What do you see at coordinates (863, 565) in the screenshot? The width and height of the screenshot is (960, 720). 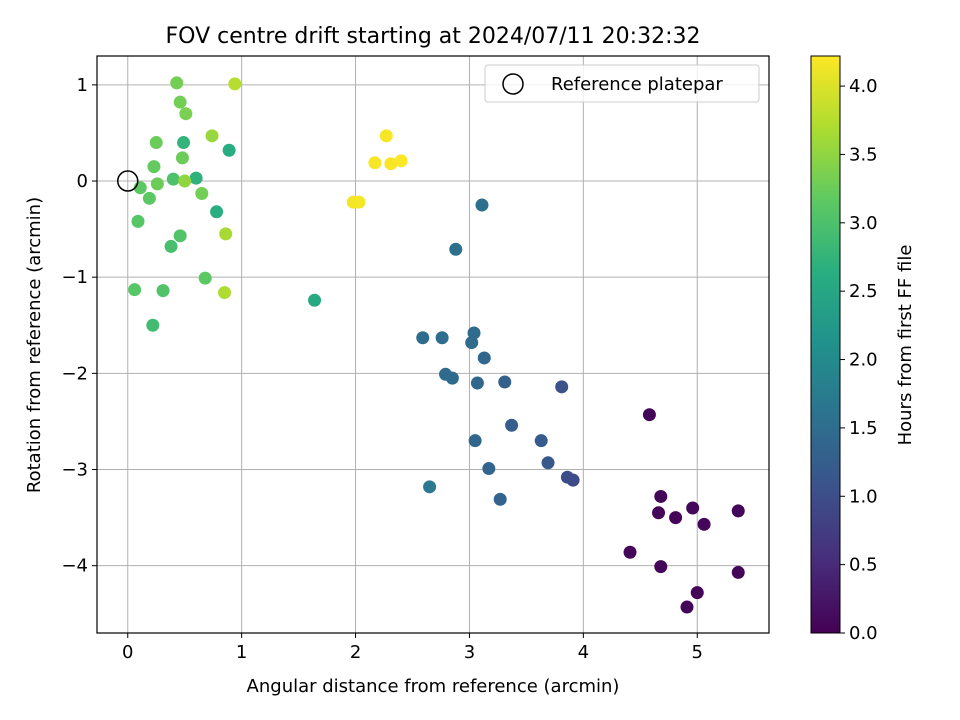 I see `colorbar-tick-label: 0.5` at bounding box center [863, 565].